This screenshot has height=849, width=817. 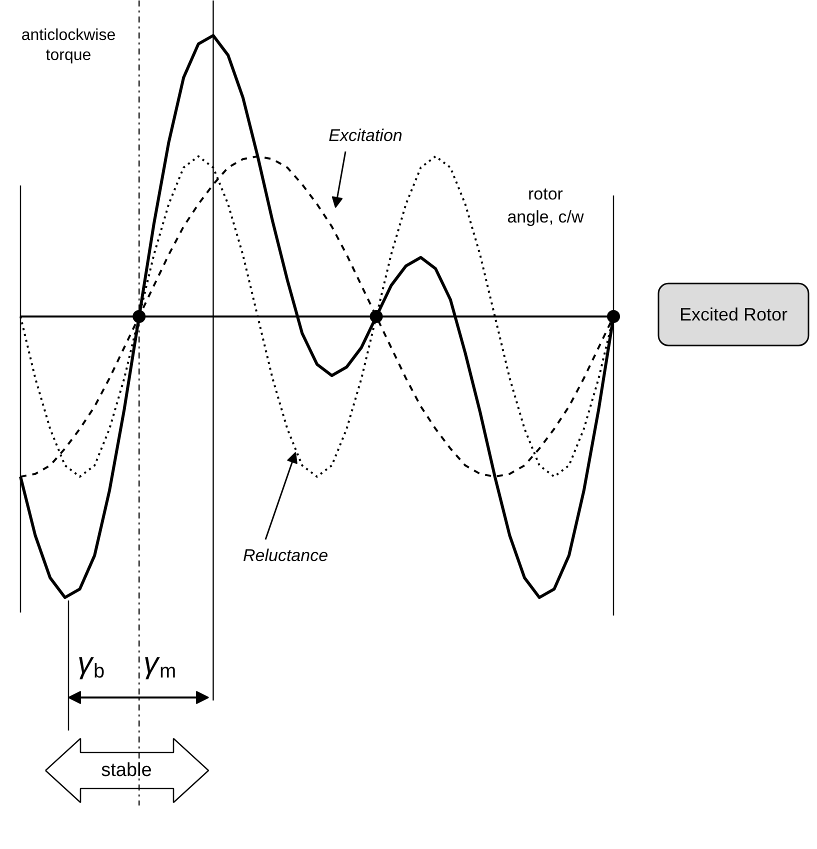 I want to click on annotation: anticlockwise torque, so click(x=68, y=45).